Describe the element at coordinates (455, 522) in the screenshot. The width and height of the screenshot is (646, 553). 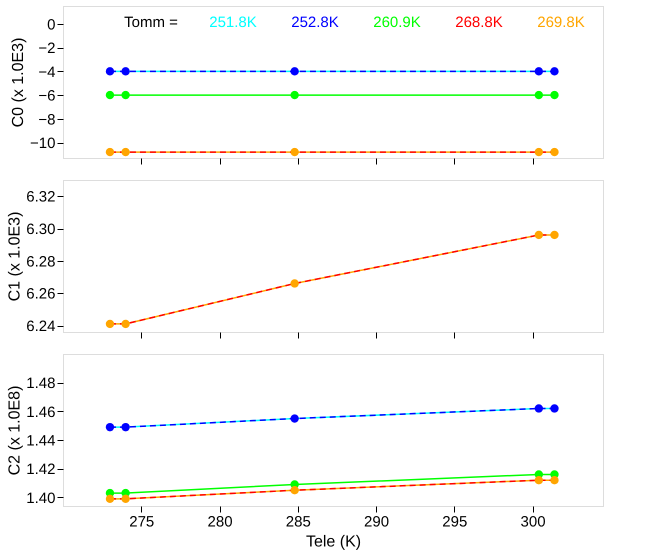
I see `x-tick-label: 295` at that location.